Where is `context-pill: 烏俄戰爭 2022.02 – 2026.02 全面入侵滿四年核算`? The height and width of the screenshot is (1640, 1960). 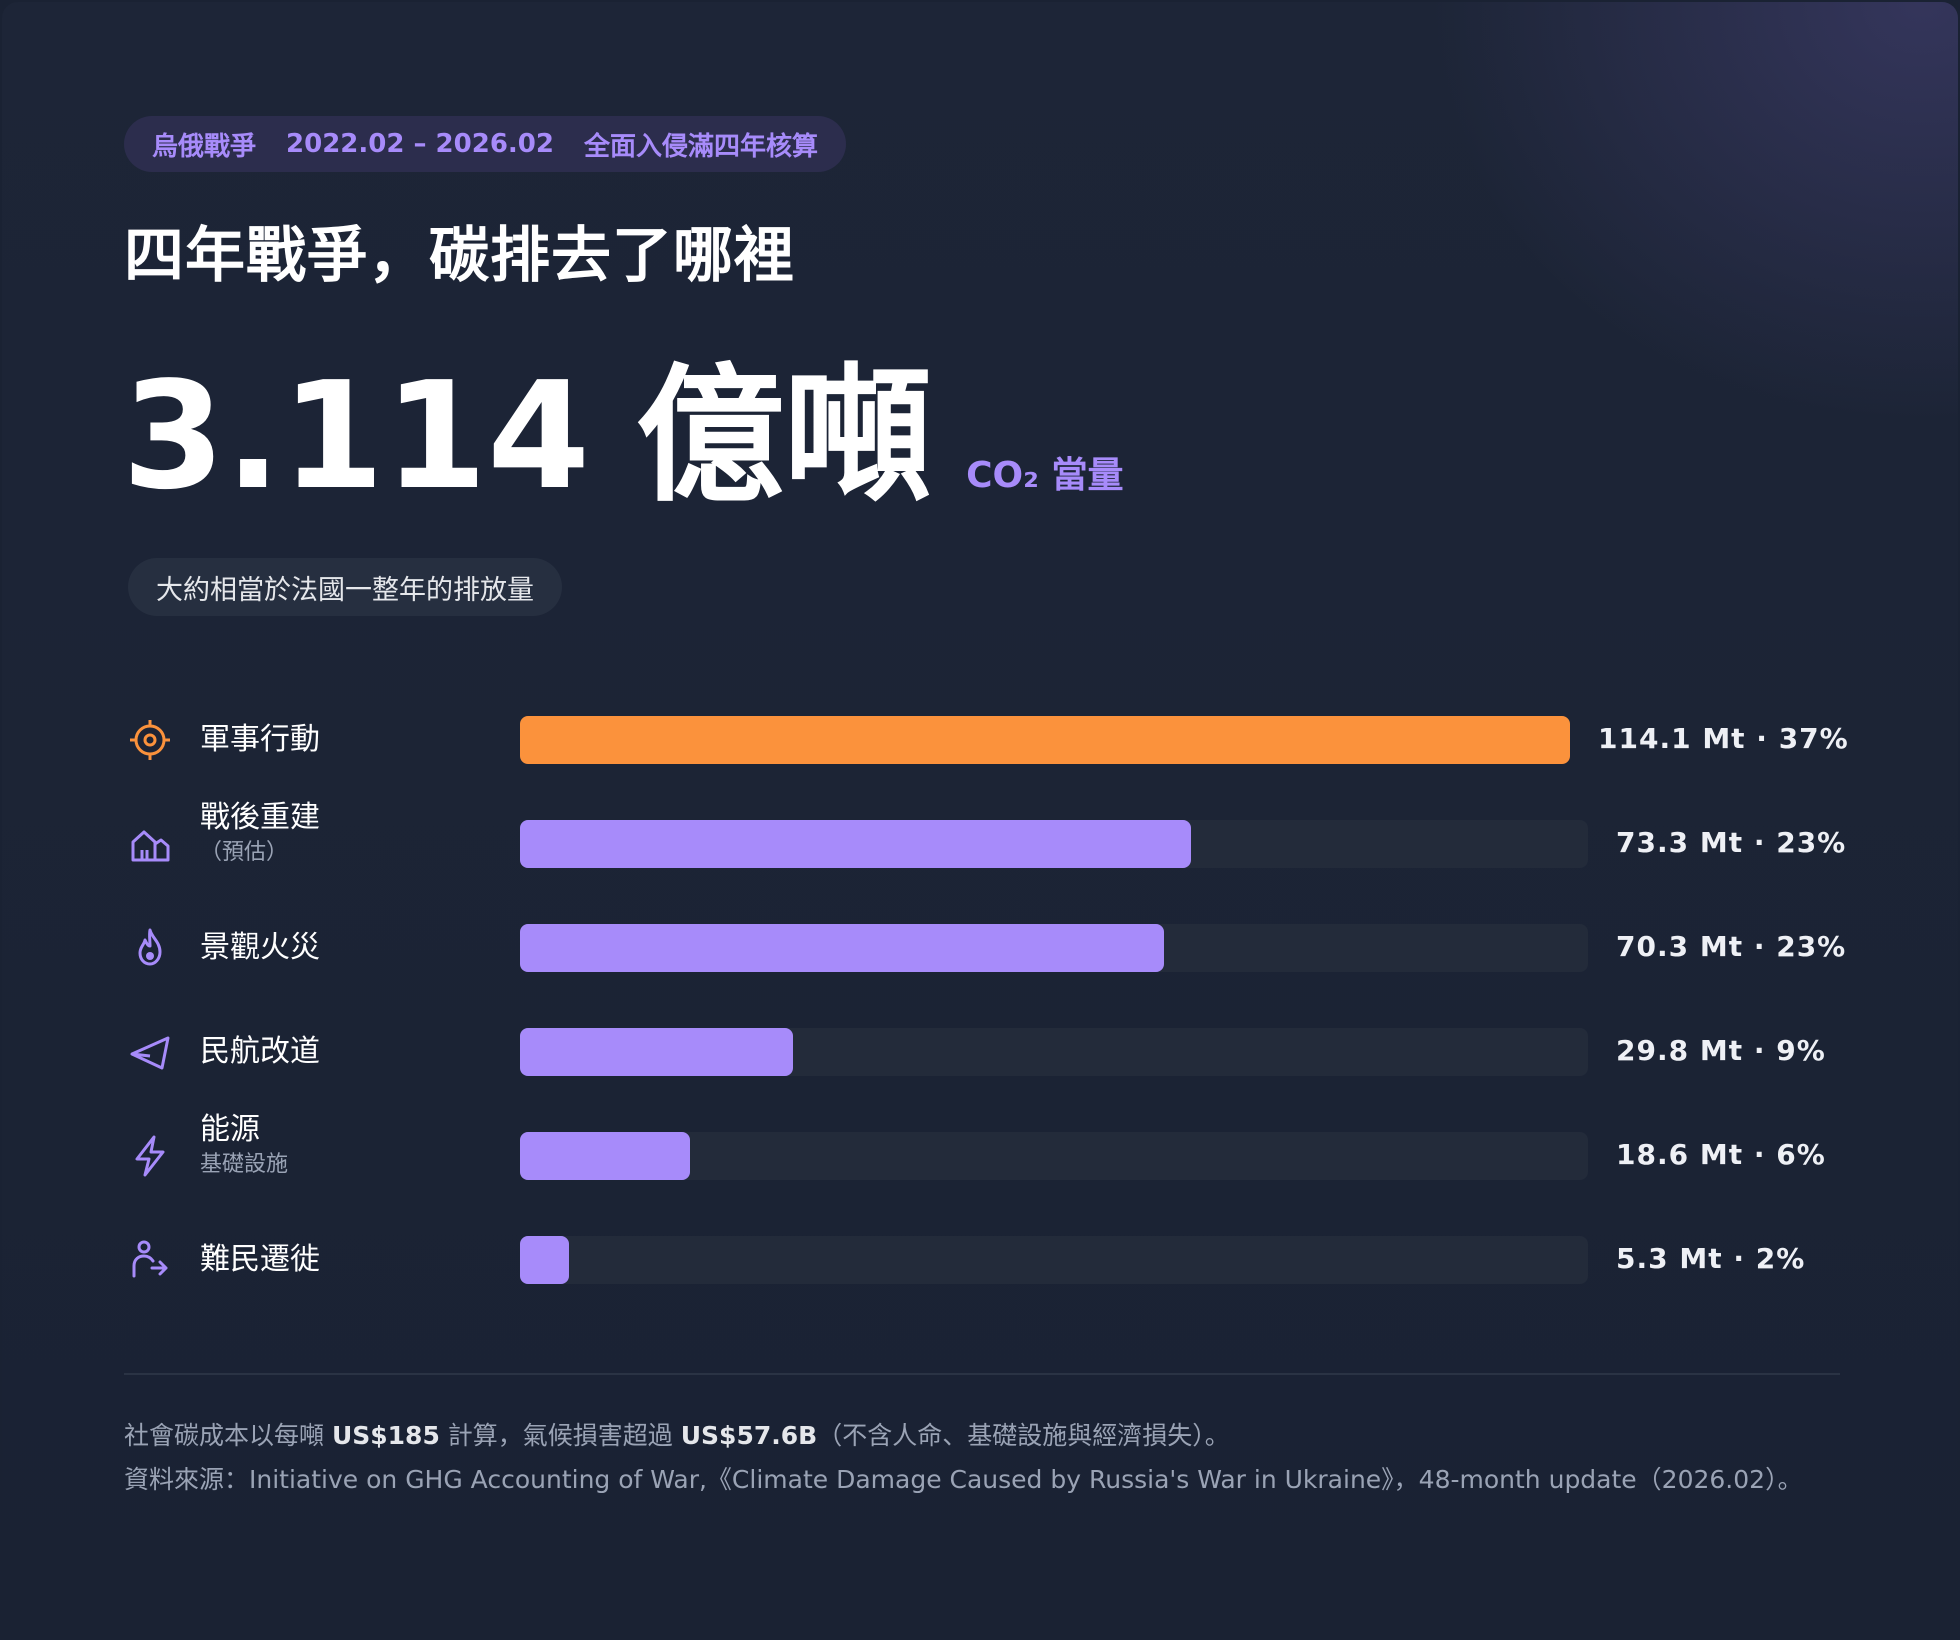
context-pill: 烏俄戰爭 2022.02 – 2026.02 全面入侵滿四年核算 is located at coordinates (485, 144).